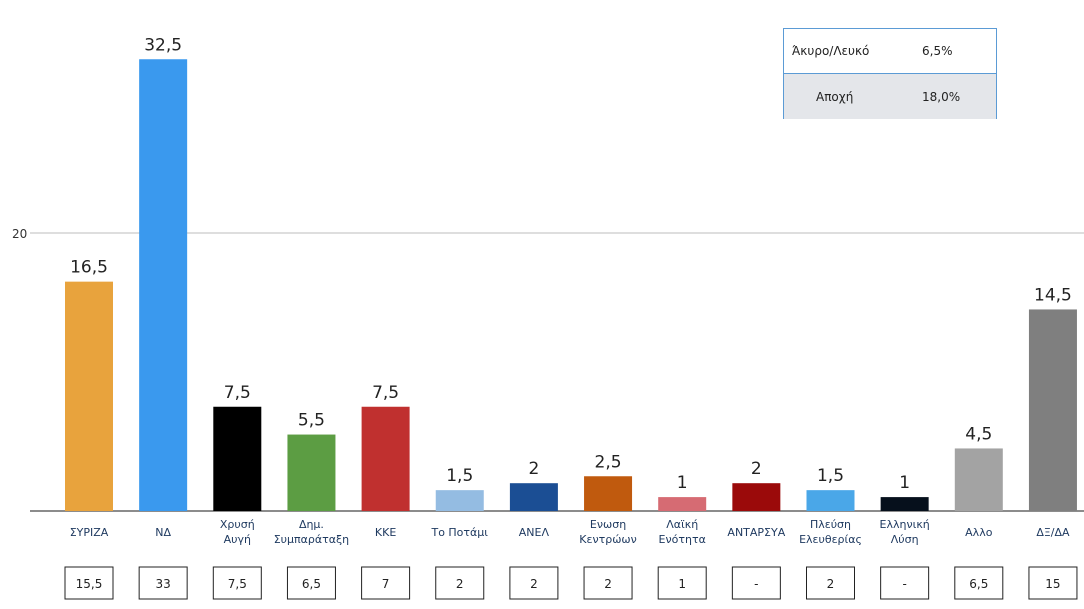 The height and width of the screenshot is (609, 1084). I want to click on secondary-value: 15,5, so click(89, 584).